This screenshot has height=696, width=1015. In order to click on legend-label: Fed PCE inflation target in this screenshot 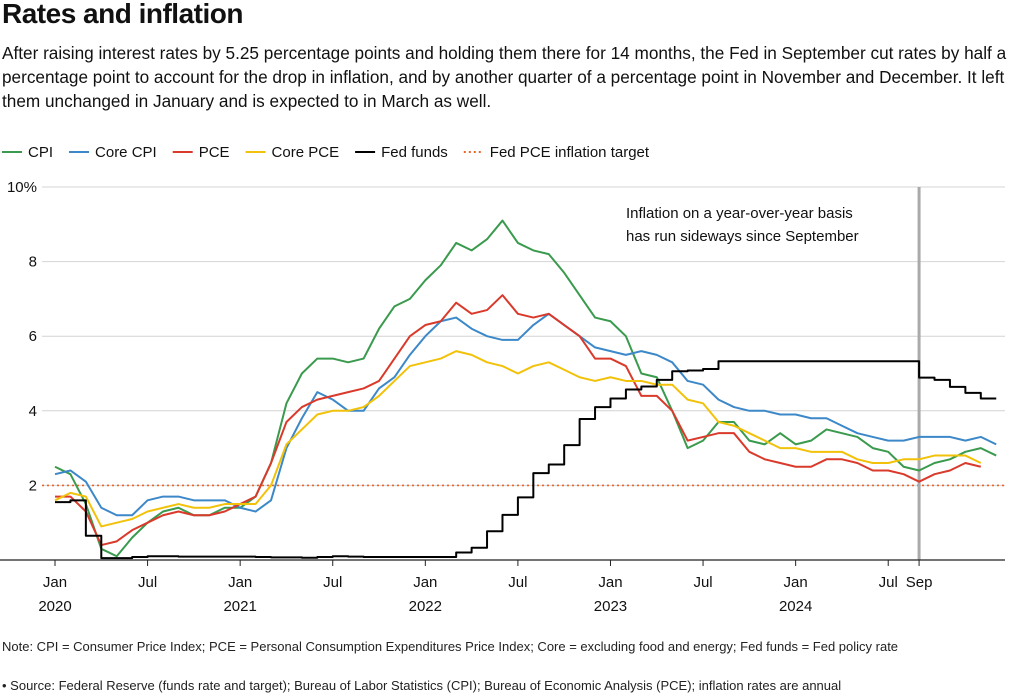, I will do `click(570, 152)`.